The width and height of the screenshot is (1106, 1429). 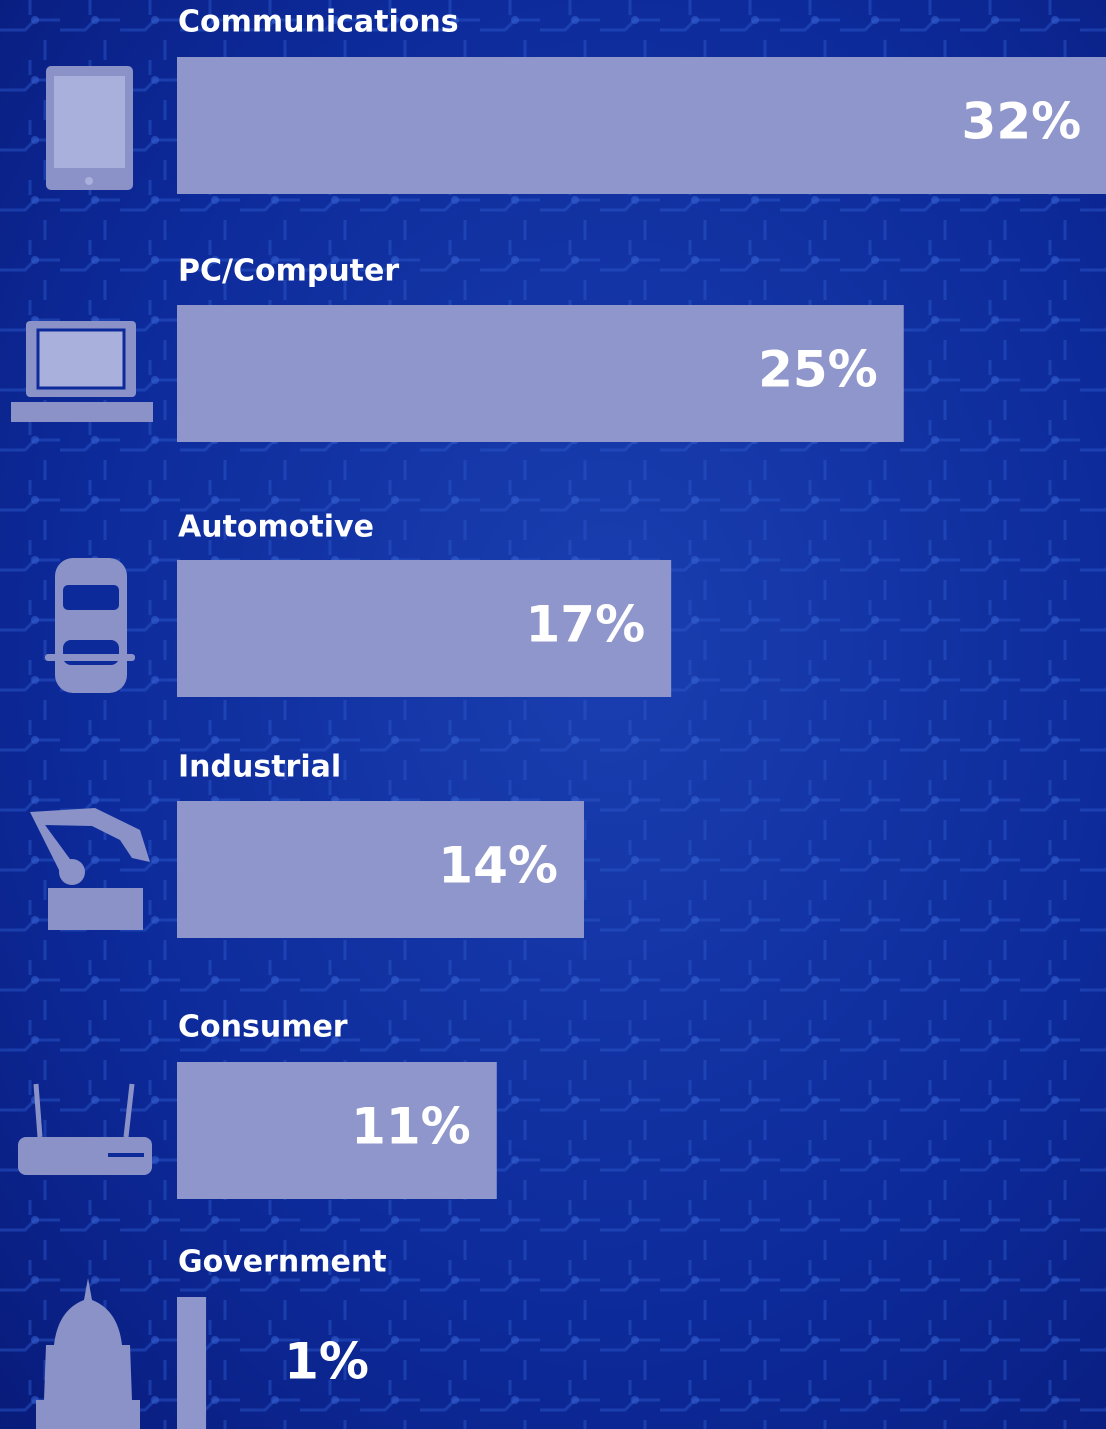 What do you see at coordinates (91, 652) in the screenshot?
I see `car-windshield` at bounding box center [91, 652].